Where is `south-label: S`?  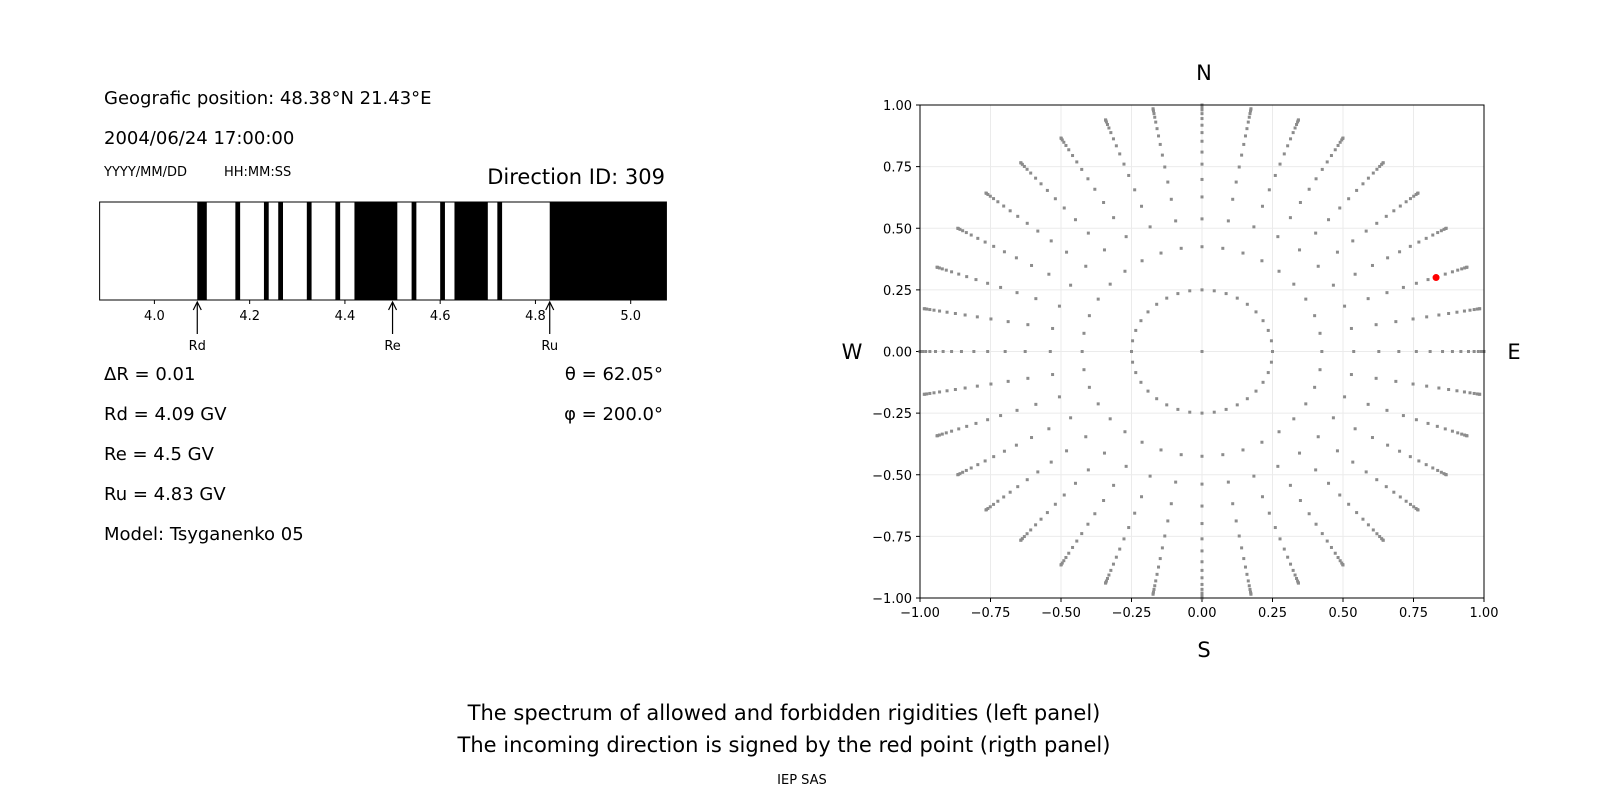 south-label: S is located at coordinates (1203, 650).